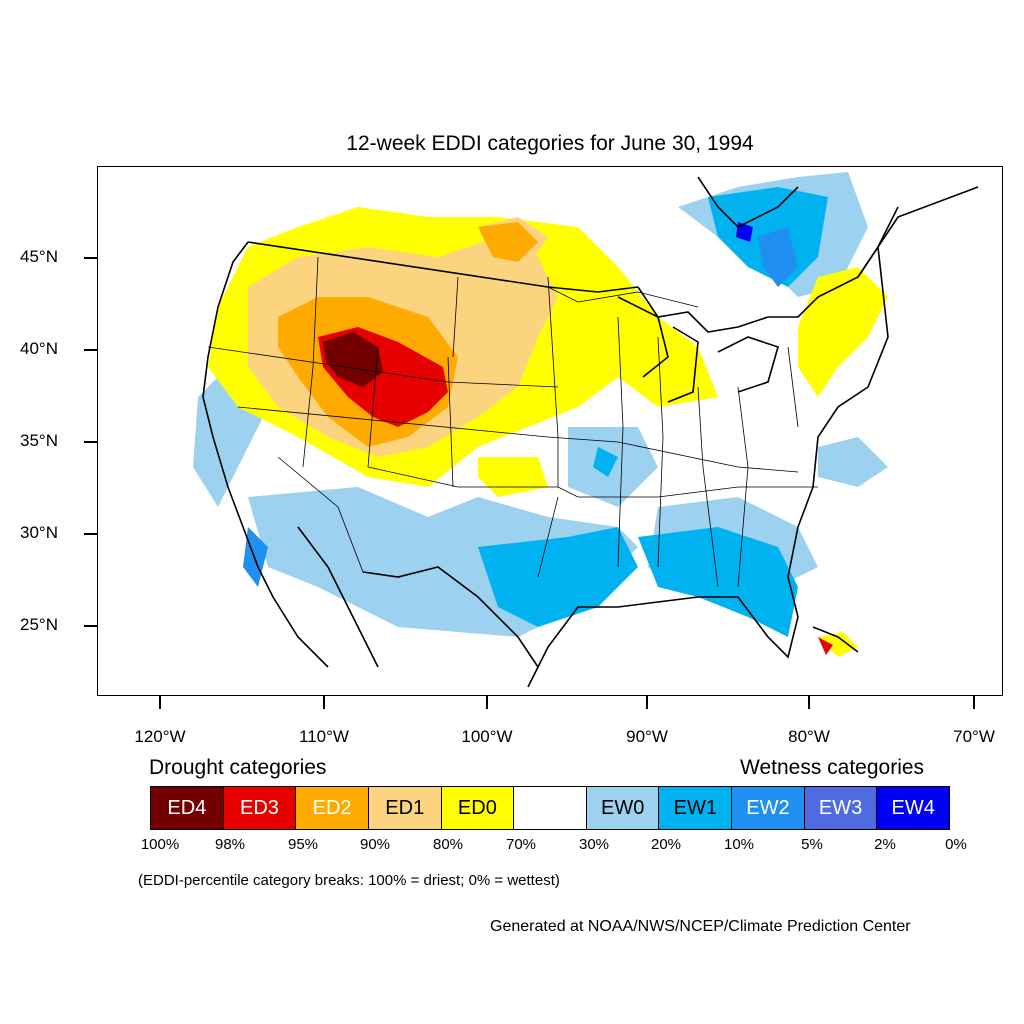 The width and height of the screenshot is (1024, 1024). What do you see at coordinates (744, 232) in the screenshot?
I see `wet-ew4-areas` at bounding box center [744, 232].